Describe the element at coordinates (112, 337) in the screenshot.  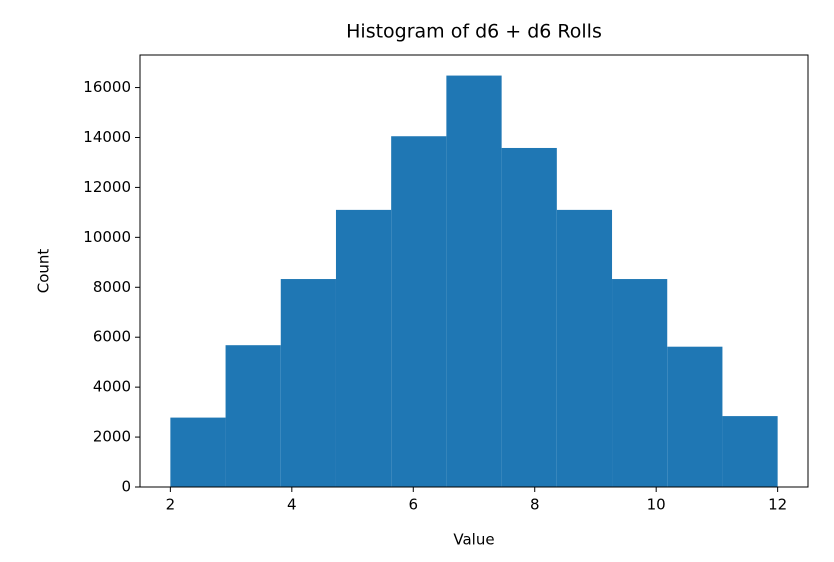
I see `y-tick-label: 6000` at that location.